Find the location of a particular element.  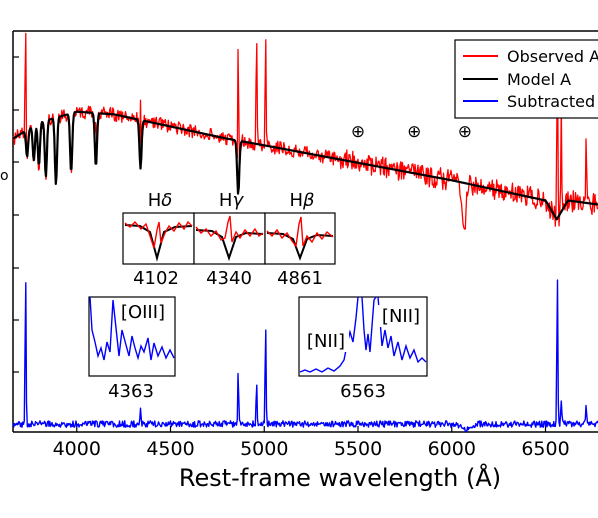

x-tick-label-5000: 5000 is located at coordinates (264, 449).